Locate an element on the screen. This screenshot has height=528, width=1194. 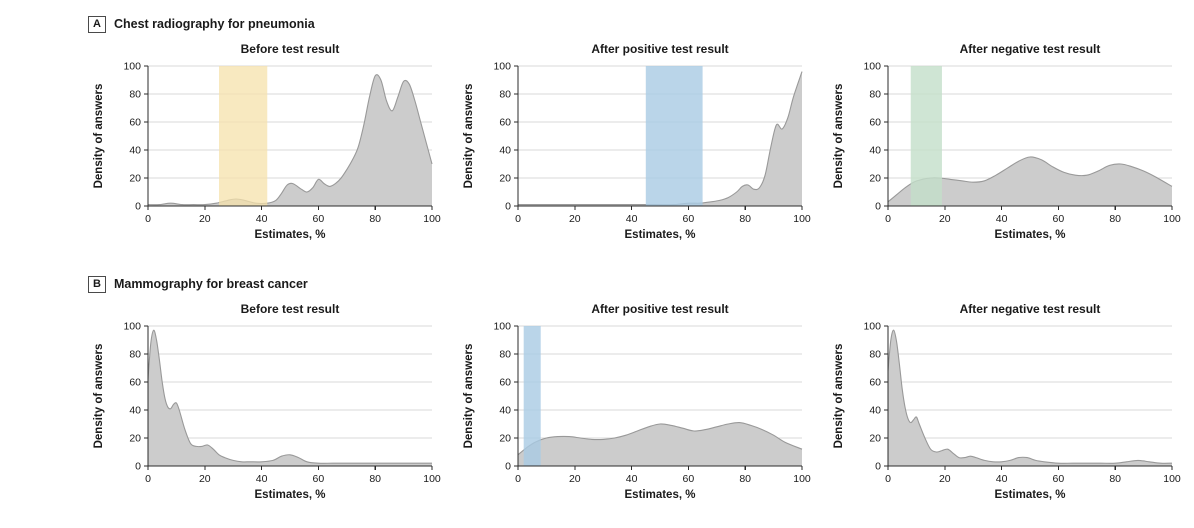
panel-a-header: A Chest radiography for pneumonia is located at coordinates (636, 24).